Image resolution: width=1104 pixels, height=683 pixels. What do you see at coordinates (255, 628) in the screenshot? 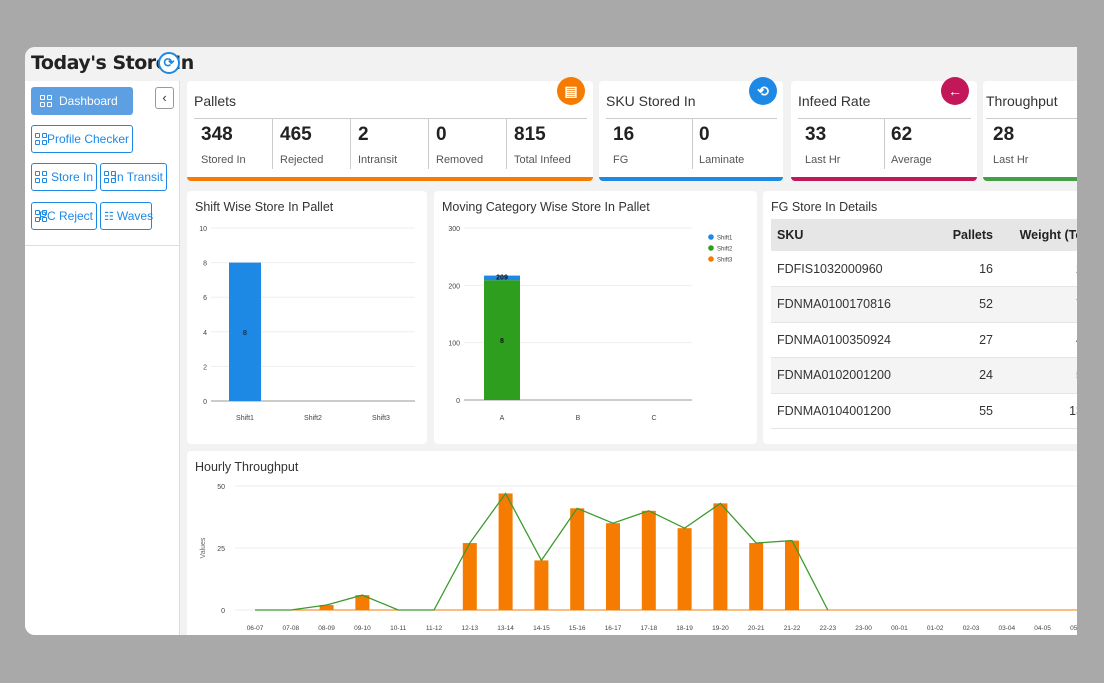
I see `x-tick-label: 06-07` at bounding box center [255, 628].